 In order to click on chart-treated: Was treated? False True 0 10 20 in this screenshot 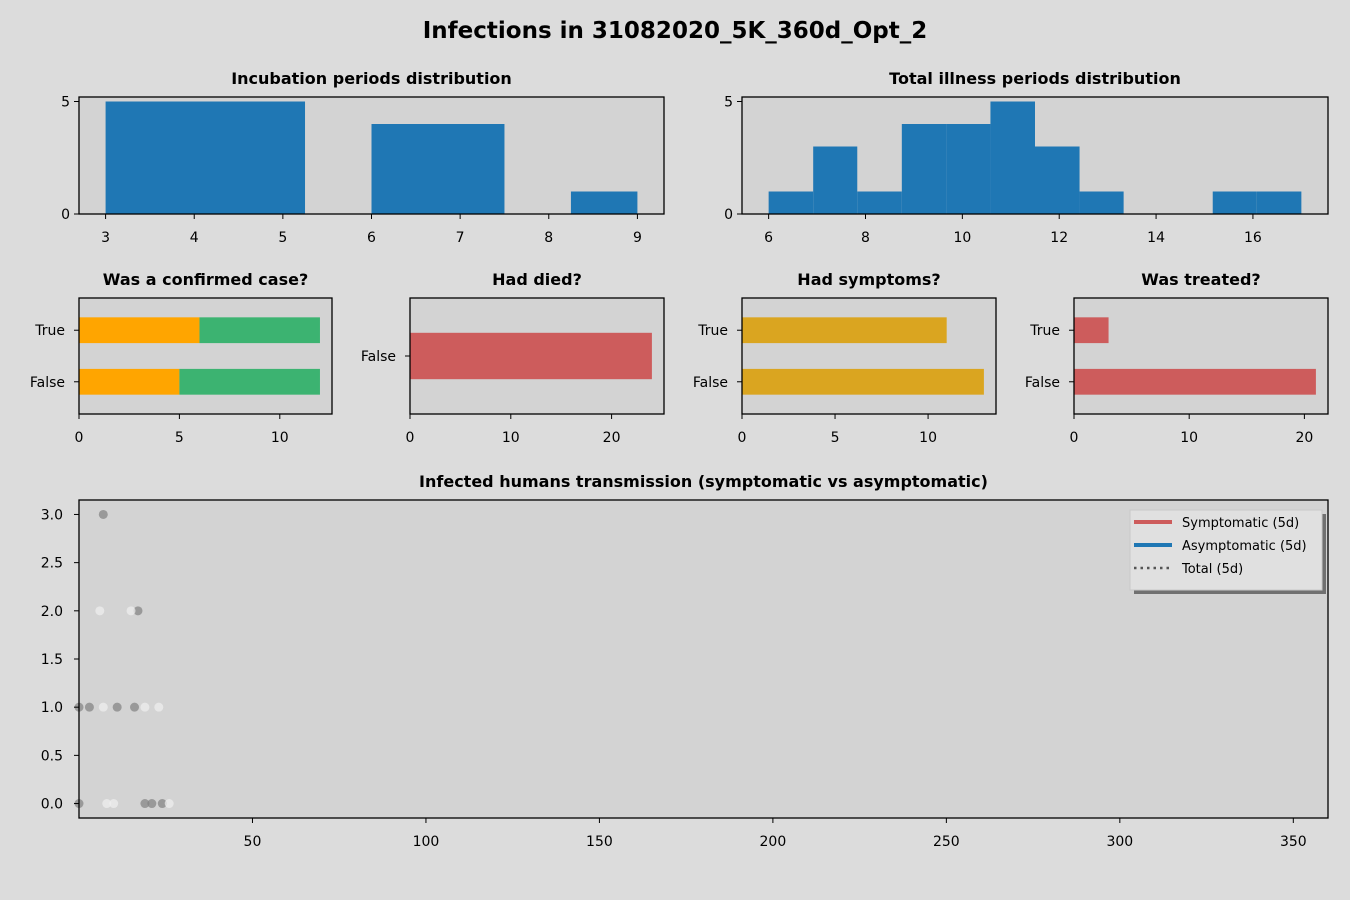, I will do `click(1177, 358)`.